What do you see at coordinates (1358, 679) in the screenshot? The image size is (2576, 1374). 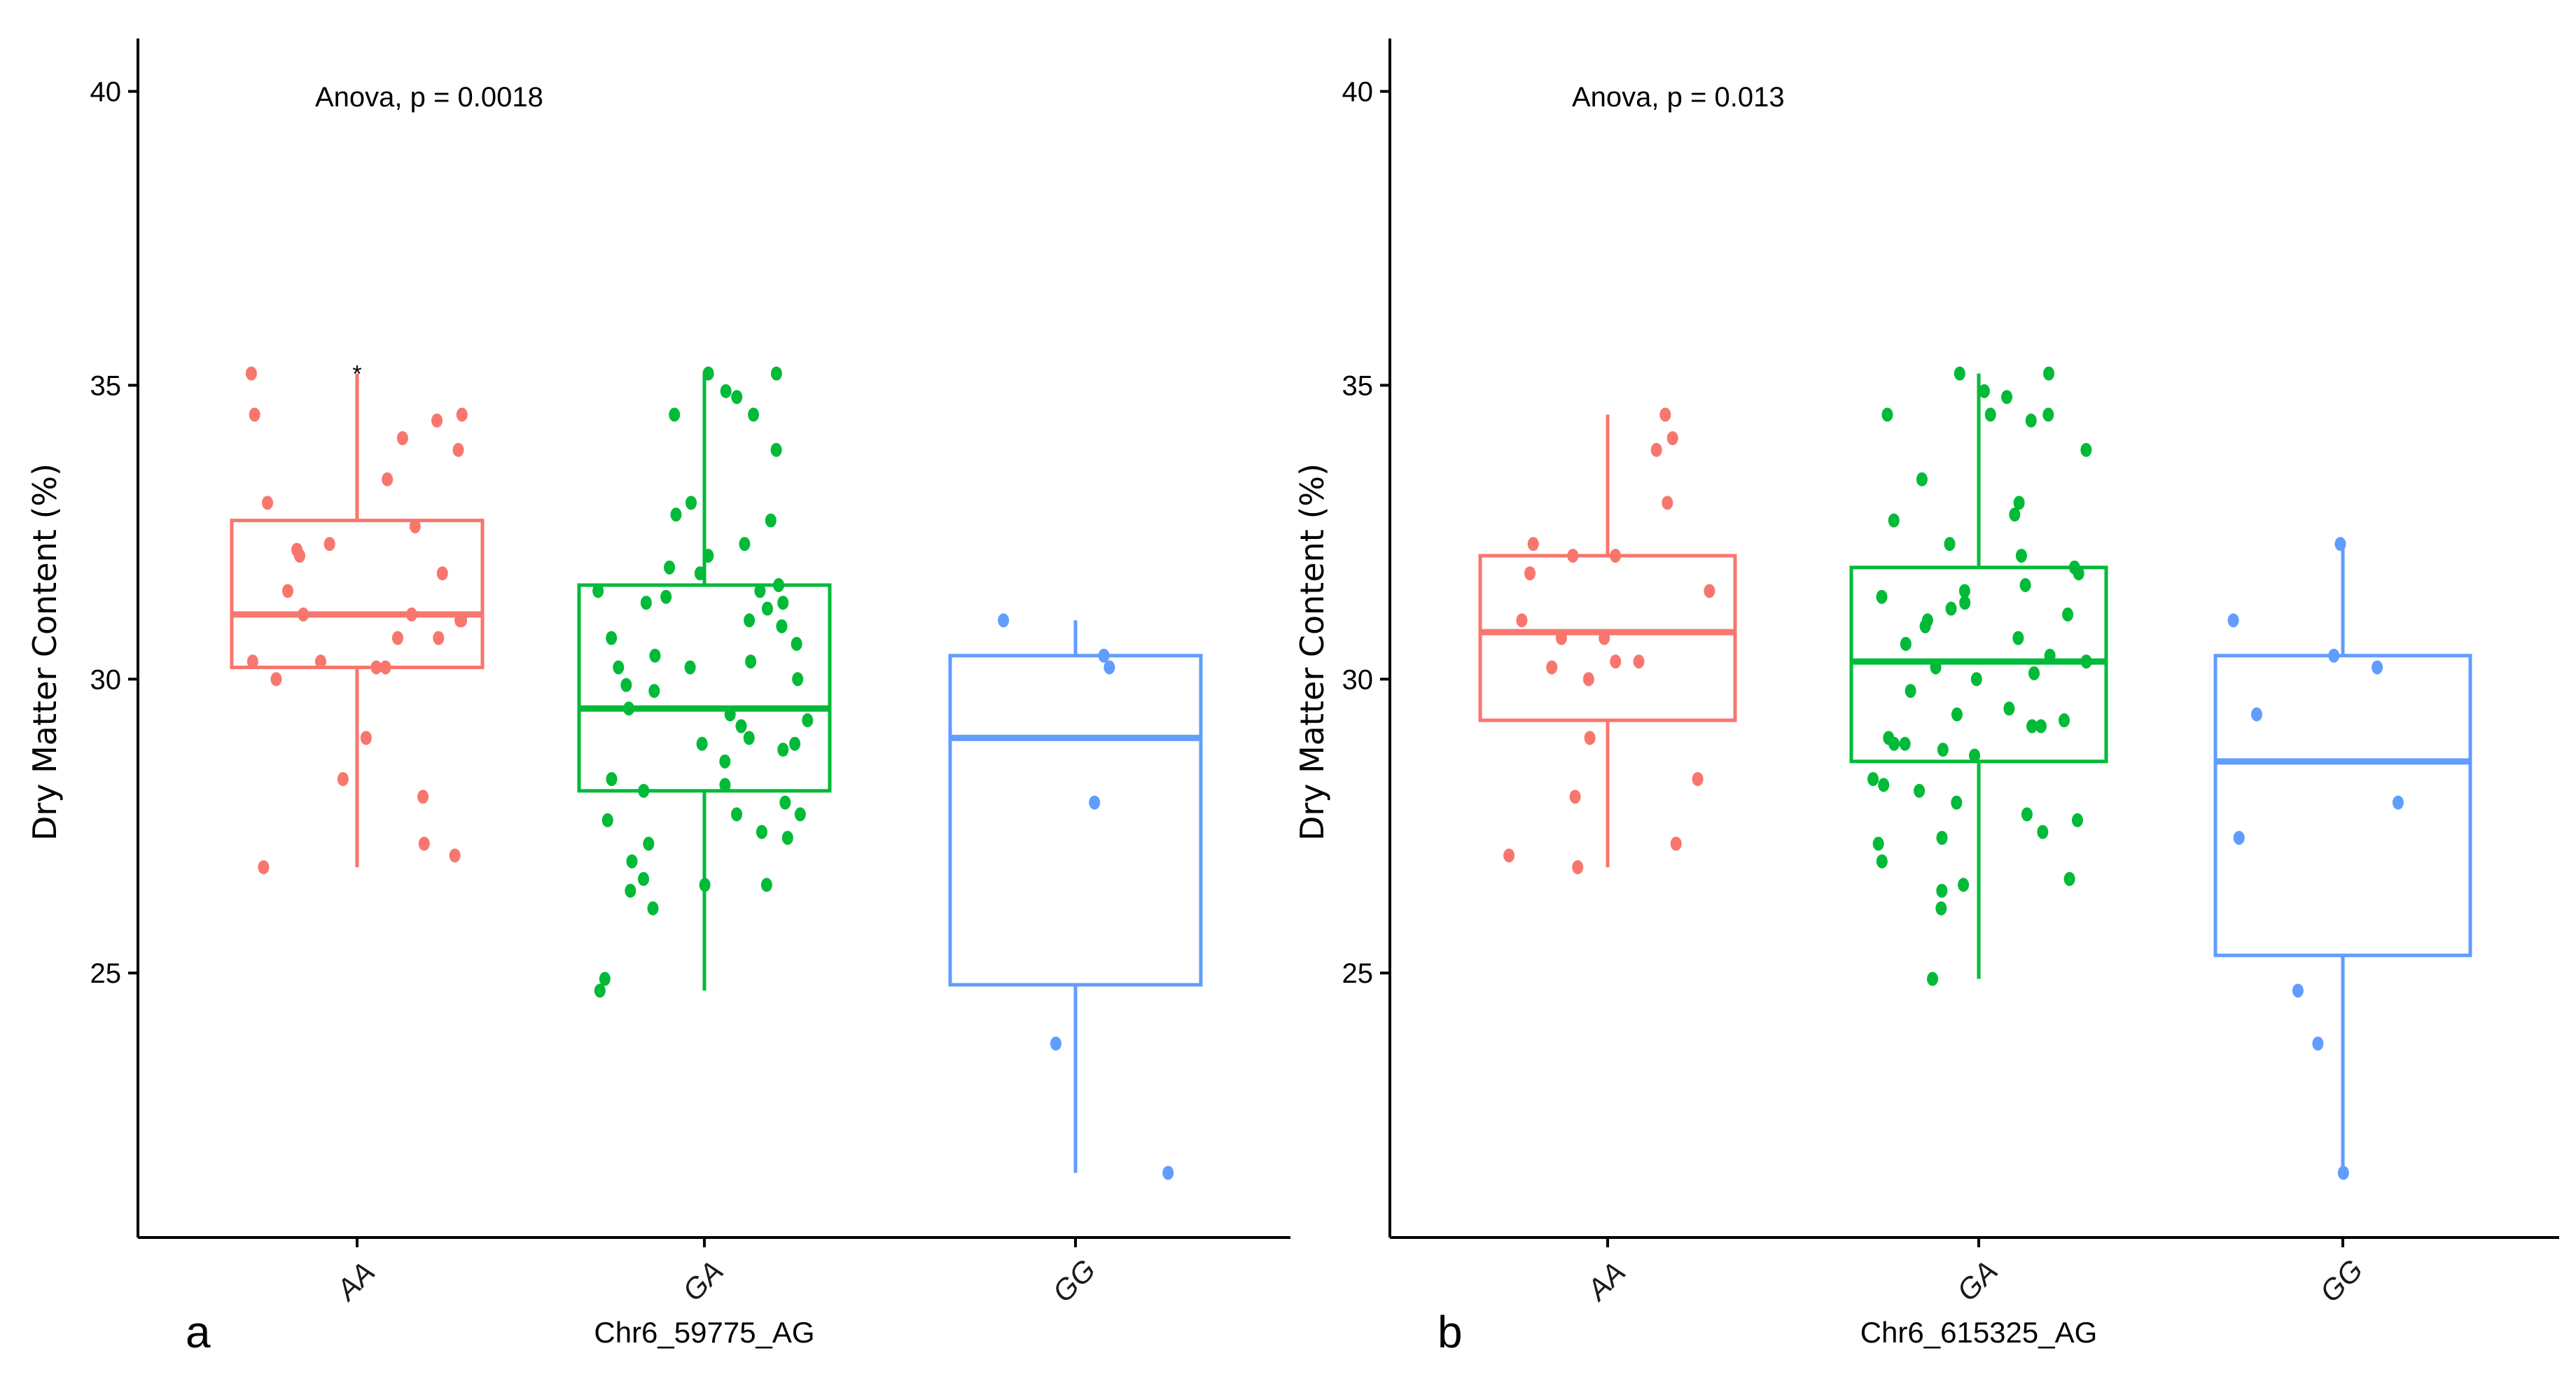 I see `y-tick-label: 30` at bounding box center [1358, 679].